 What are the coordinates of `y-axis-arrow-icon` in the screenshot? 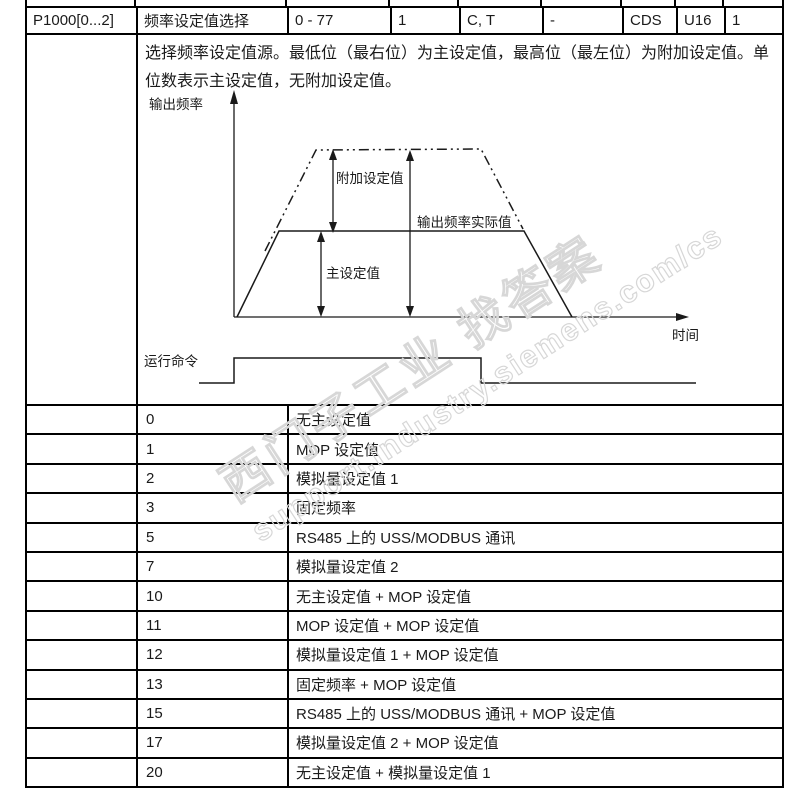 It's located at (234, 97).